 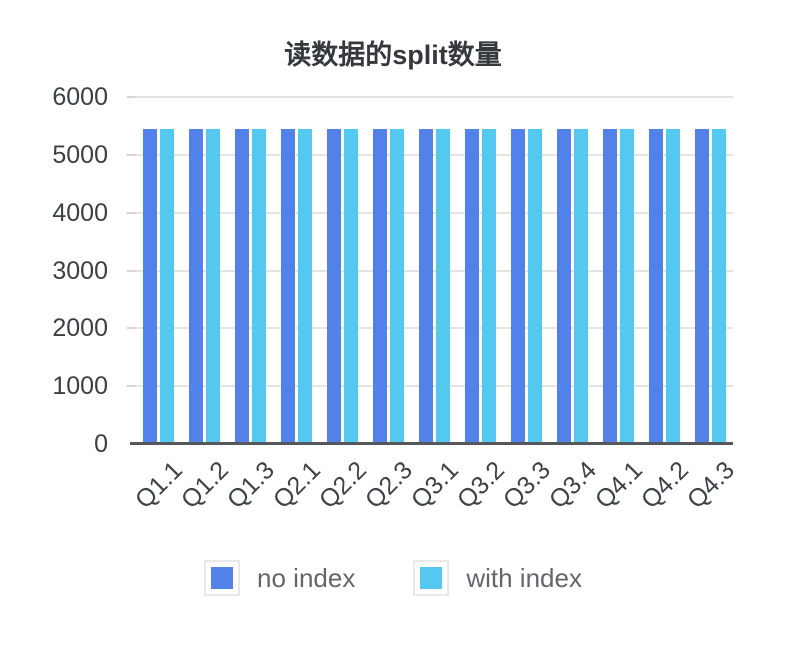 I want to click on bar-no-index-Q1.2, so click(x=195, y=286).